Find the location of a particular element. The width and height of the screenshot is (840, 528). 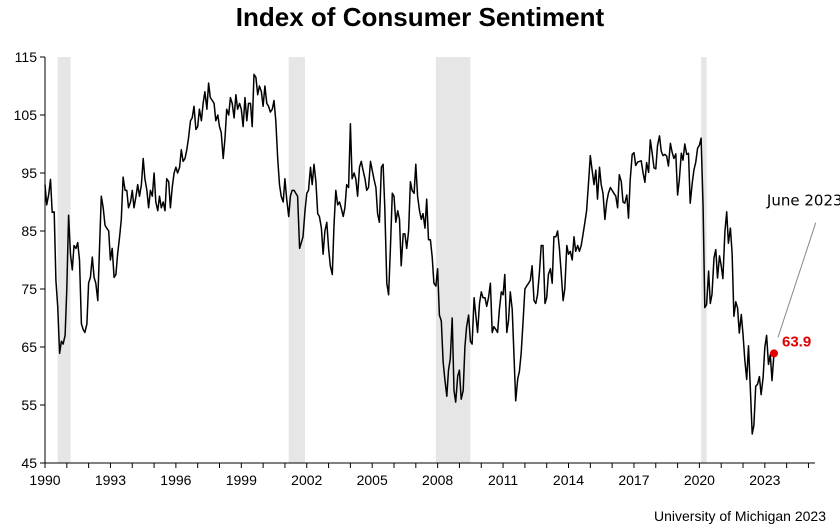

y-tick-label: 55 is located at coordinates (29, 405).